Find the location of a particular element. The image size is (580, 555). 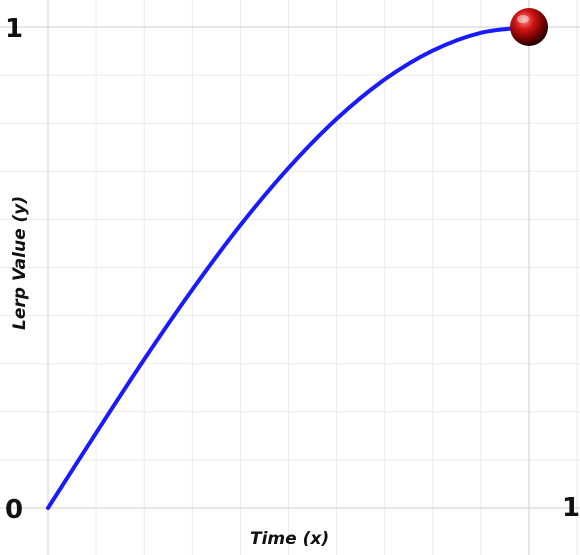

marker-ball is located at coordinates (529, 27).